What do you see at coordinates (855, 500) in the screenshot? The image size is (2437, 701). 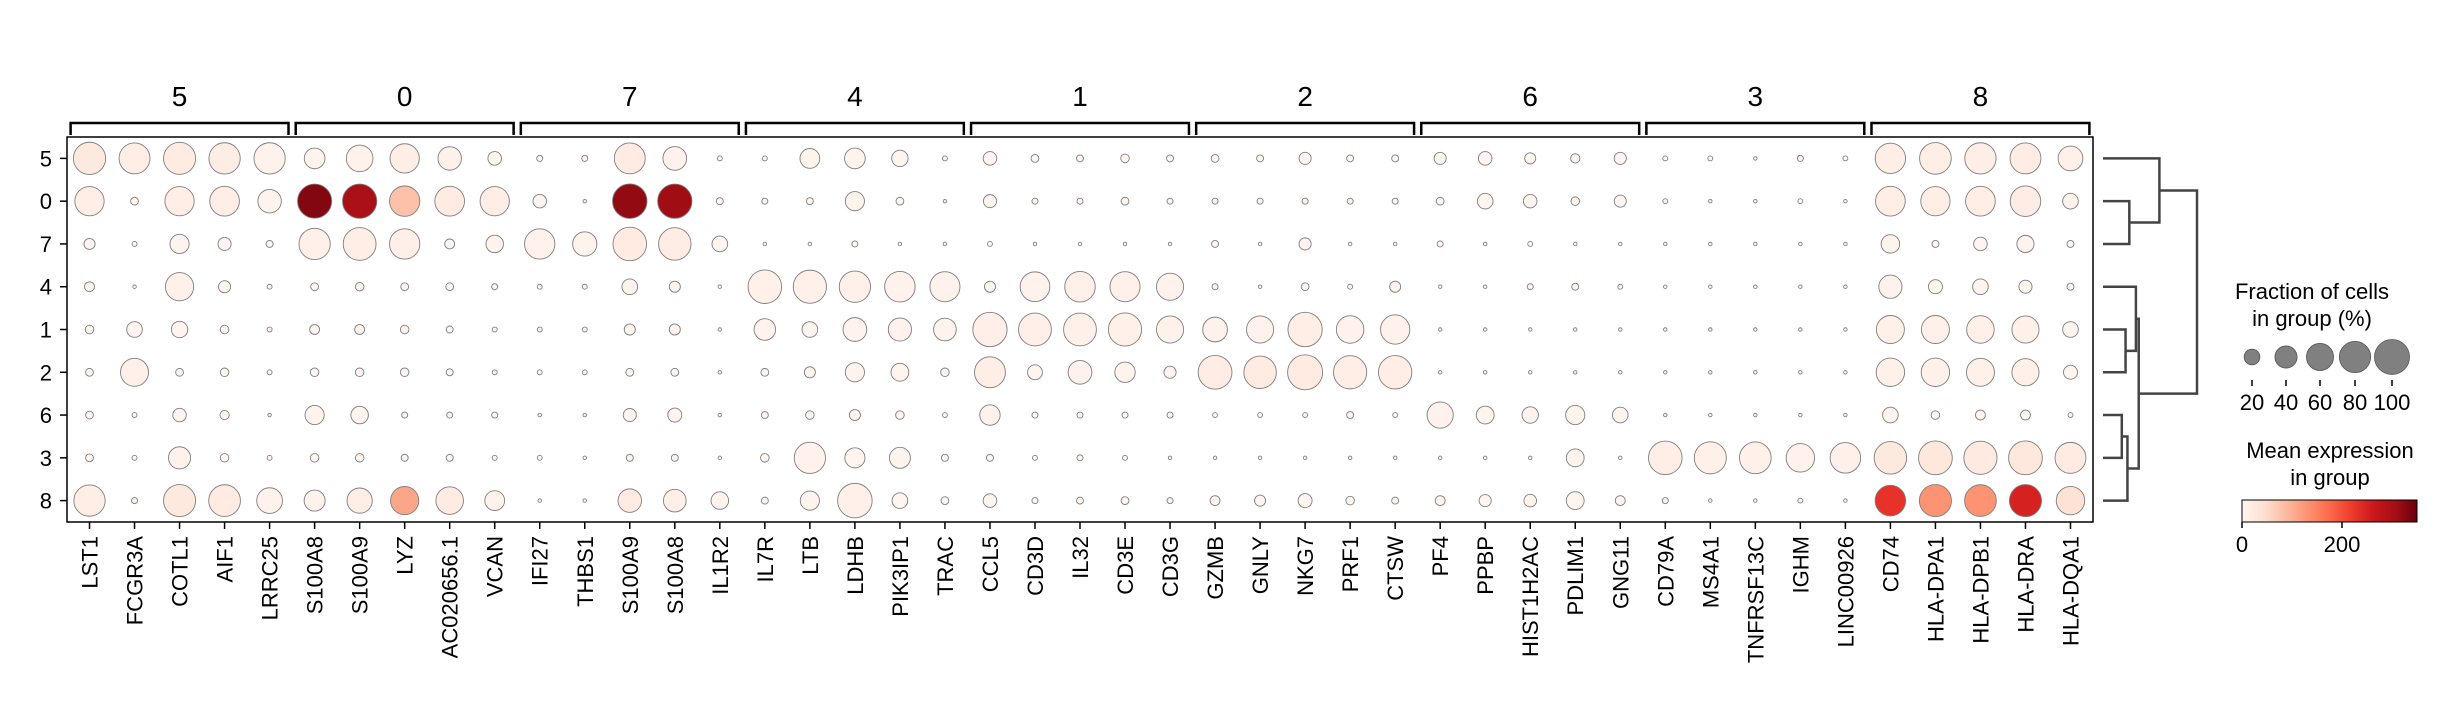 I see `dot-8-LDHB` at bounding box center [855, 500].